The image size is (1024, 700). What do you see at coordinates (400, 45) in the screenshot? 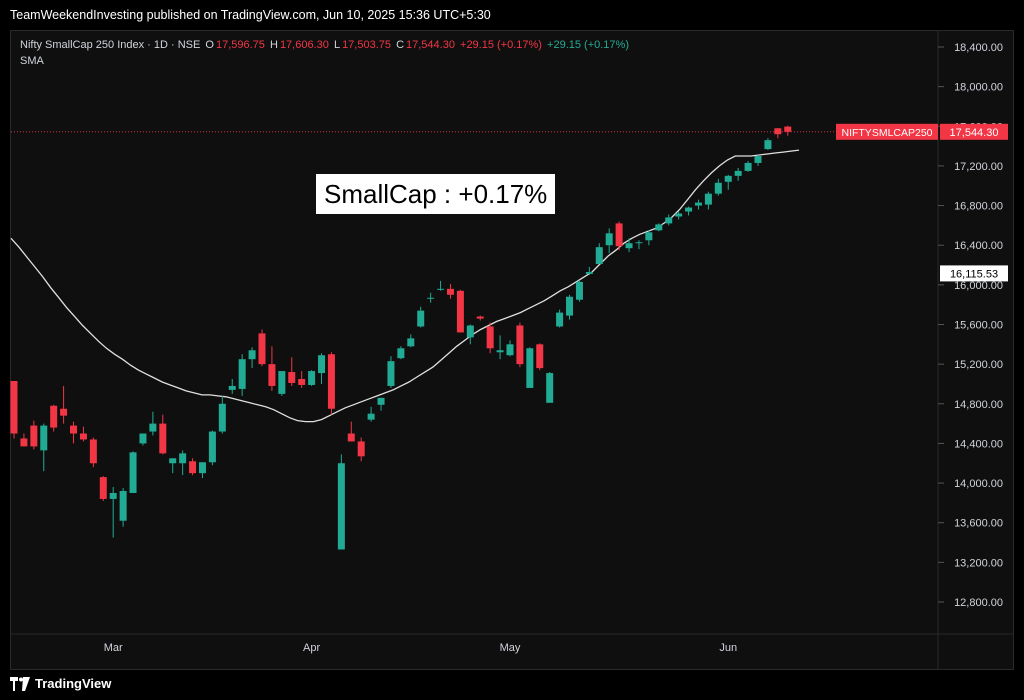
I see `close-label: C` at bounding box center [400, 45].